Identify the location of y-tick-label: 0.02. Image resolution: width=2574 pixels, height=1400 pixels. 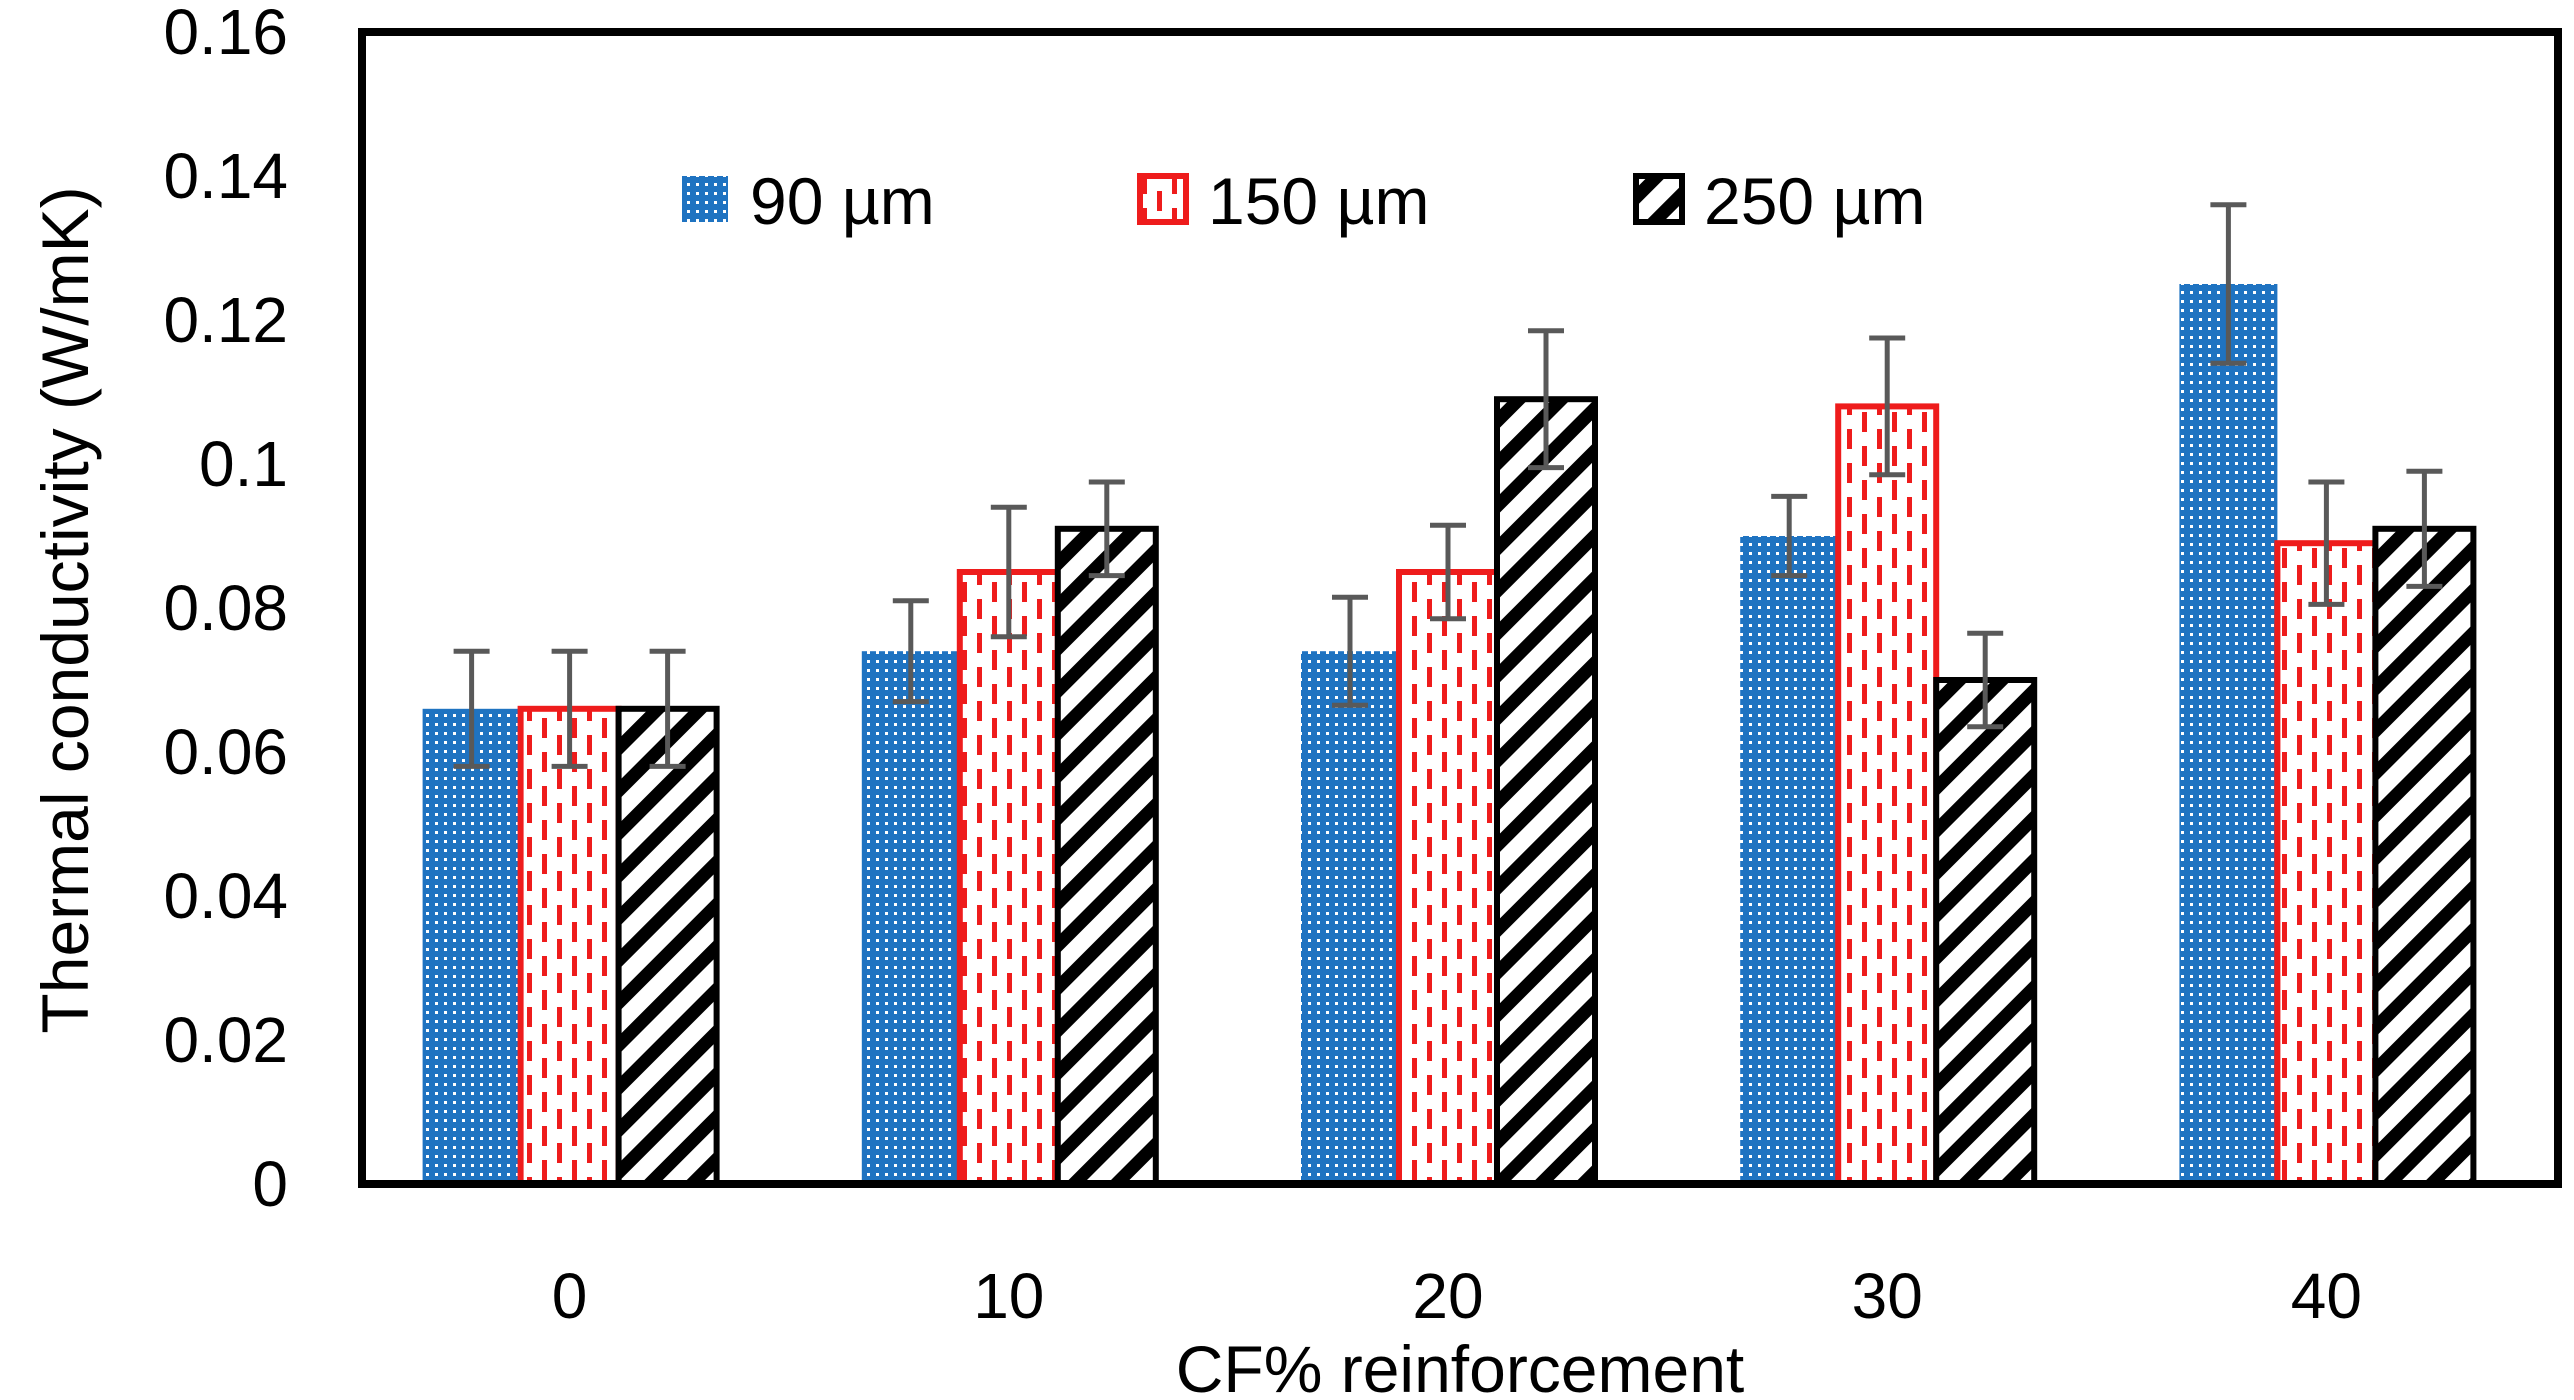
(225, 1040).